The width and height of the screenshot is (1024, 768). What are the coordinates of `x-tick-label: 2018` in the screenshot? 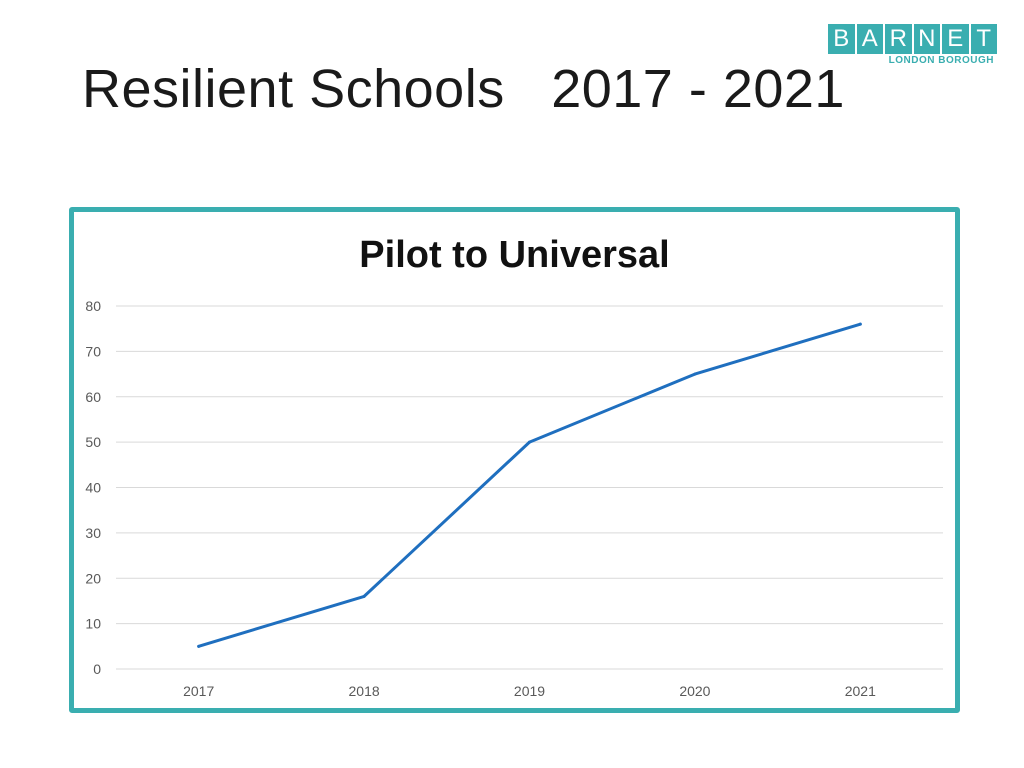 It's located at (364, 691).